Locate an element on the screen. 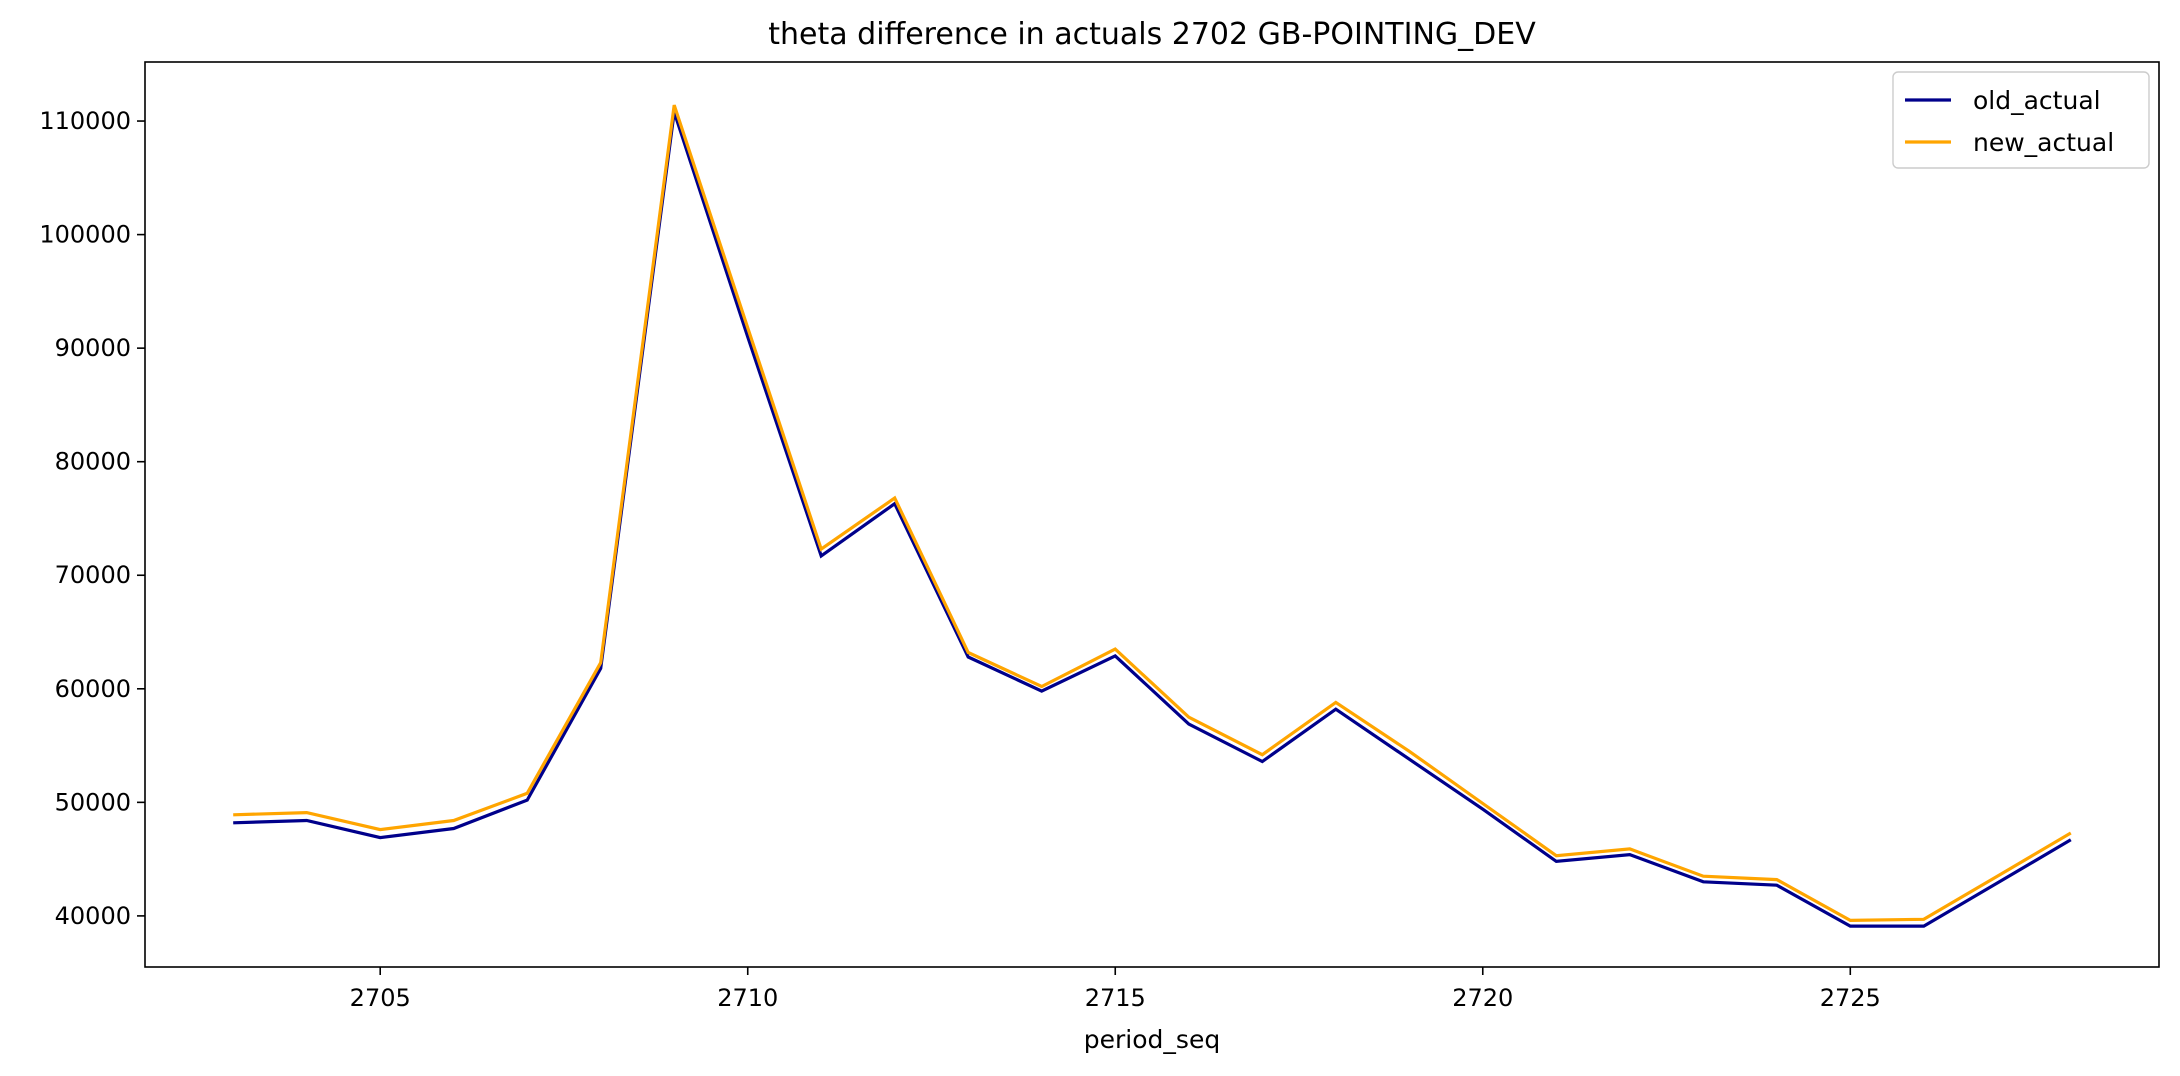 This screenshot has height=1076, width=2180. y-tick-label: 90000 is located at coordinates (93, 348).